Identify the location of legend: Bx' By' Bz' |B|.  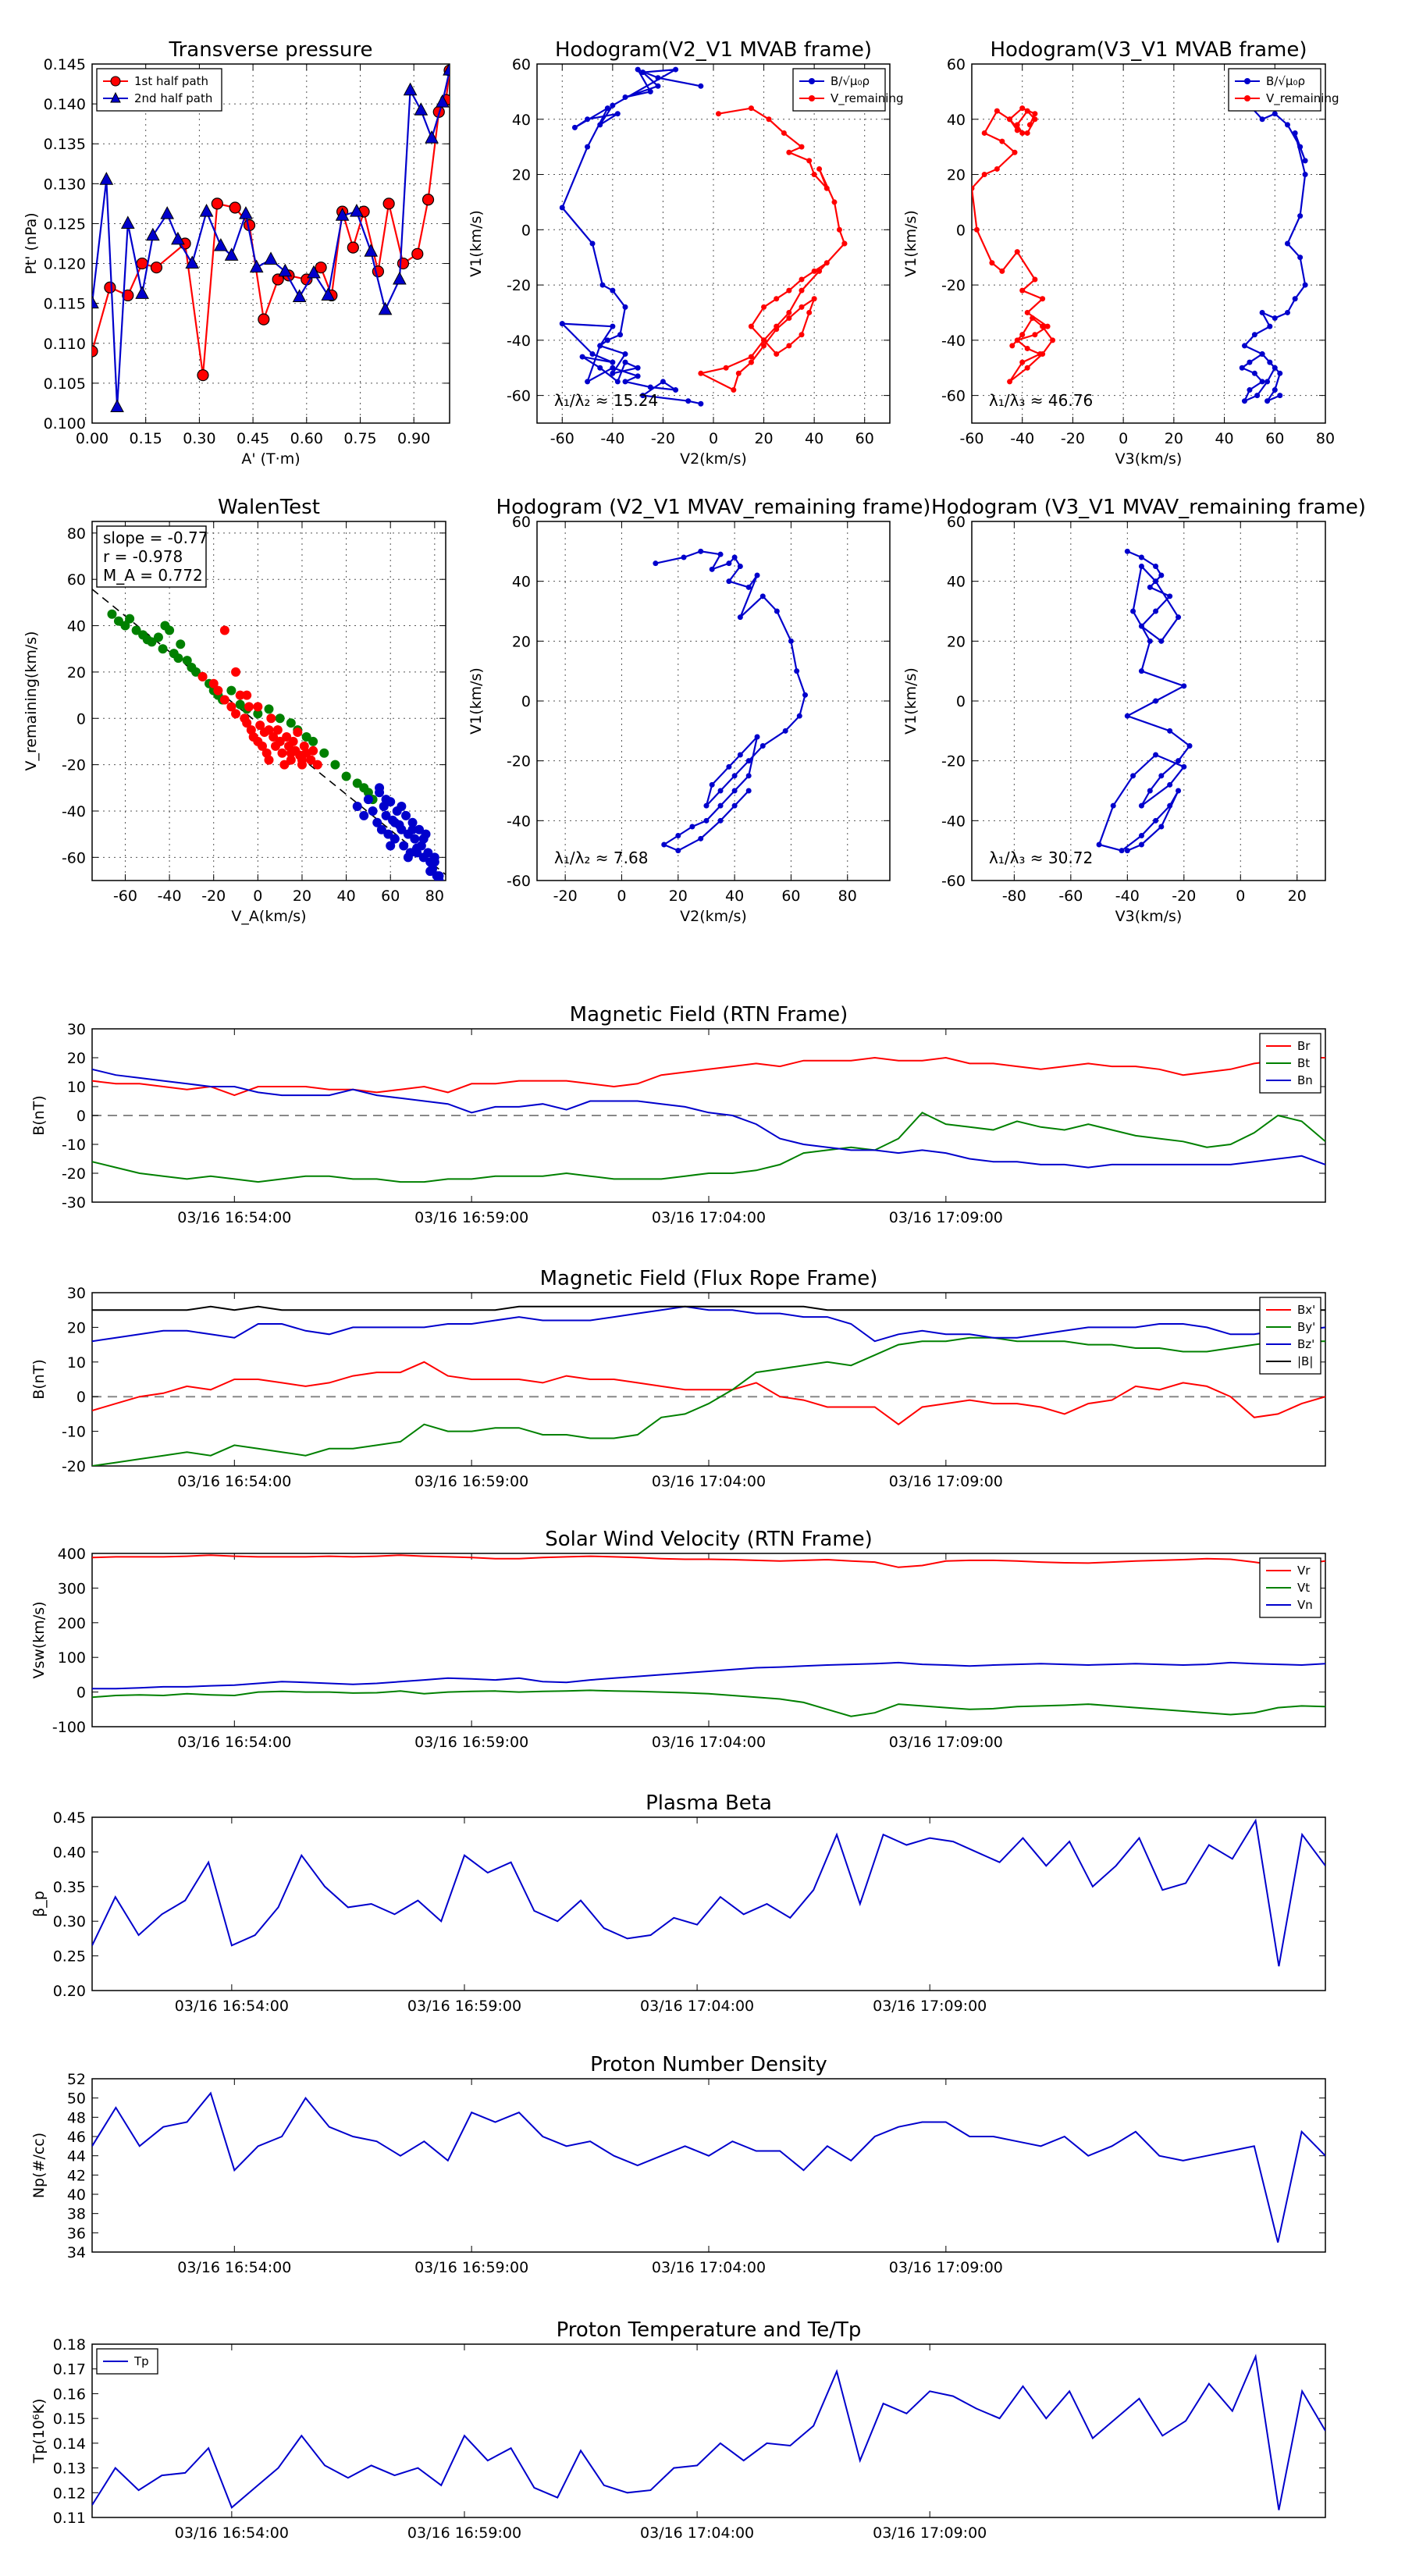
(1290, 1336).